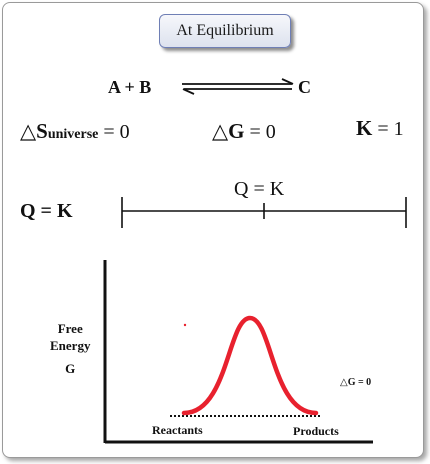 Image resolution: width=430 pixels, height=464 pixels. Describe the element at coordinates (70, 368) in the screenshot. I see `y-label-g: G` at that location.